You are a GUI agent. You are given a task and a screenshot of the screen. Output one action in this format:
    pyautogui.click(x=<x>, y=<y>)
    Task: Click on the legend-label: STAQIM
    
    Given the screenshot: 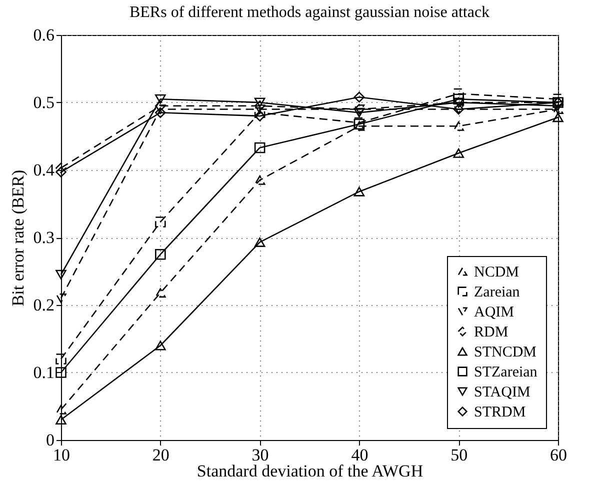 What is the action you would take?
    pyautogui.click(x=502, y=392)
    